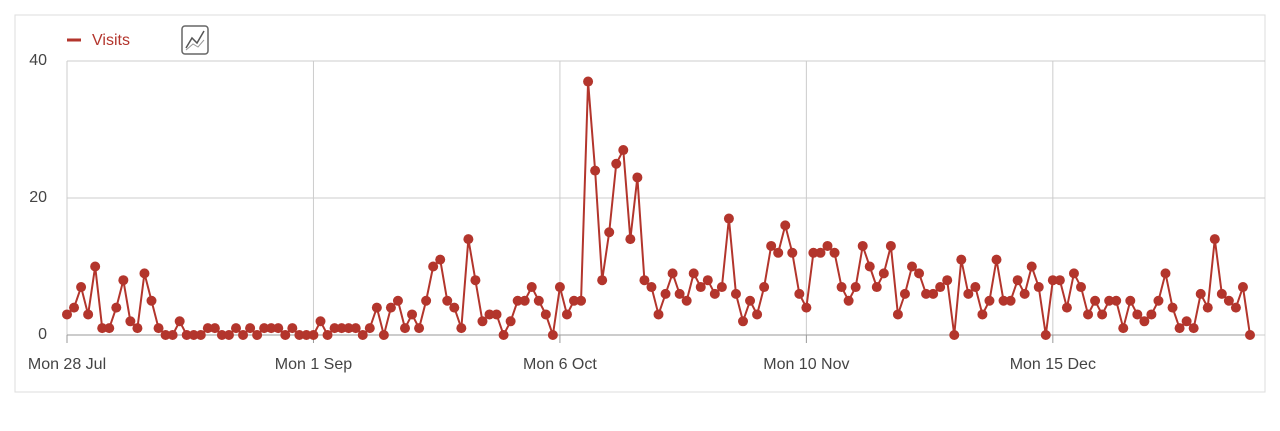 The height and width of the screenshot is (431, 1280). I want to click on x-tick-label: Mon 6 Oct, so click(560, 364).